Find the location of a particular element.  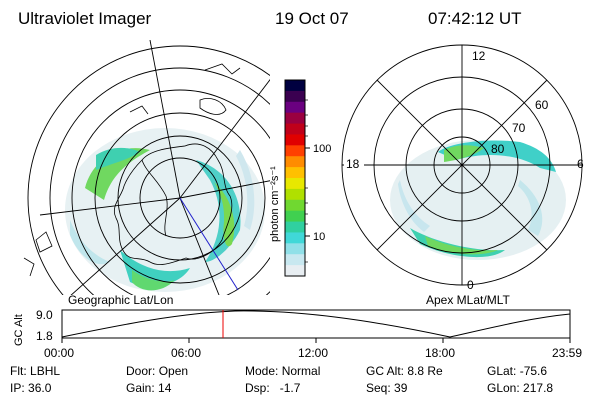

gc-alt-readout: GC Alt: 8.8 Re is located at coordinates (404, 371).